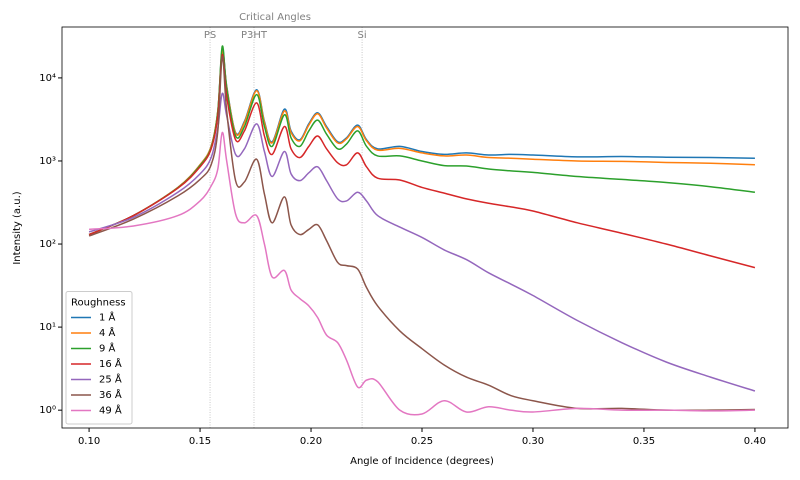  Describe the element at coordinates (311, 441) in the screenshot. I see `x-tick-label: 0.20` at that location.